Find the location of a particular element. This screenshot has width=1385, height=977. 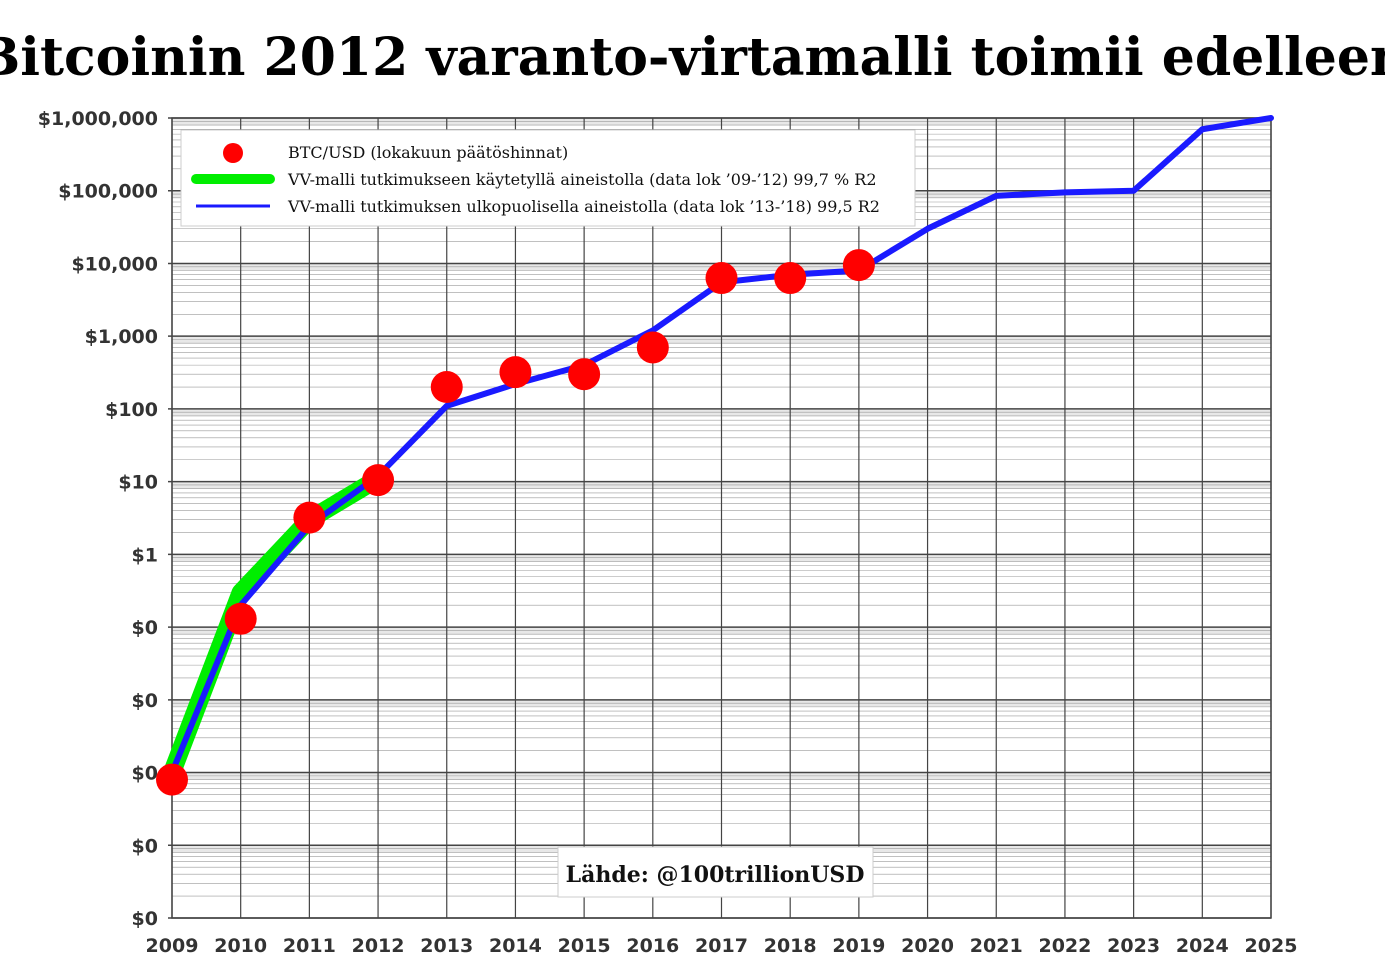

y-tick-label: $10 is located at coordinates (138, 483).